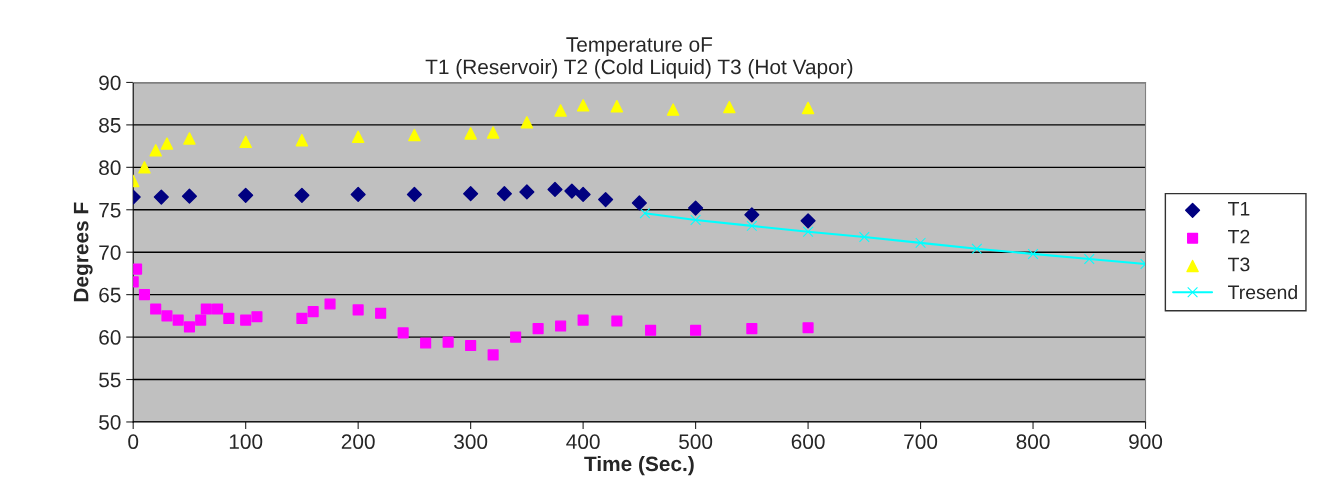 The width and height of the screenshot is (1332, 485). I want to click on x-tick-label: 800, so click(1033, 442).